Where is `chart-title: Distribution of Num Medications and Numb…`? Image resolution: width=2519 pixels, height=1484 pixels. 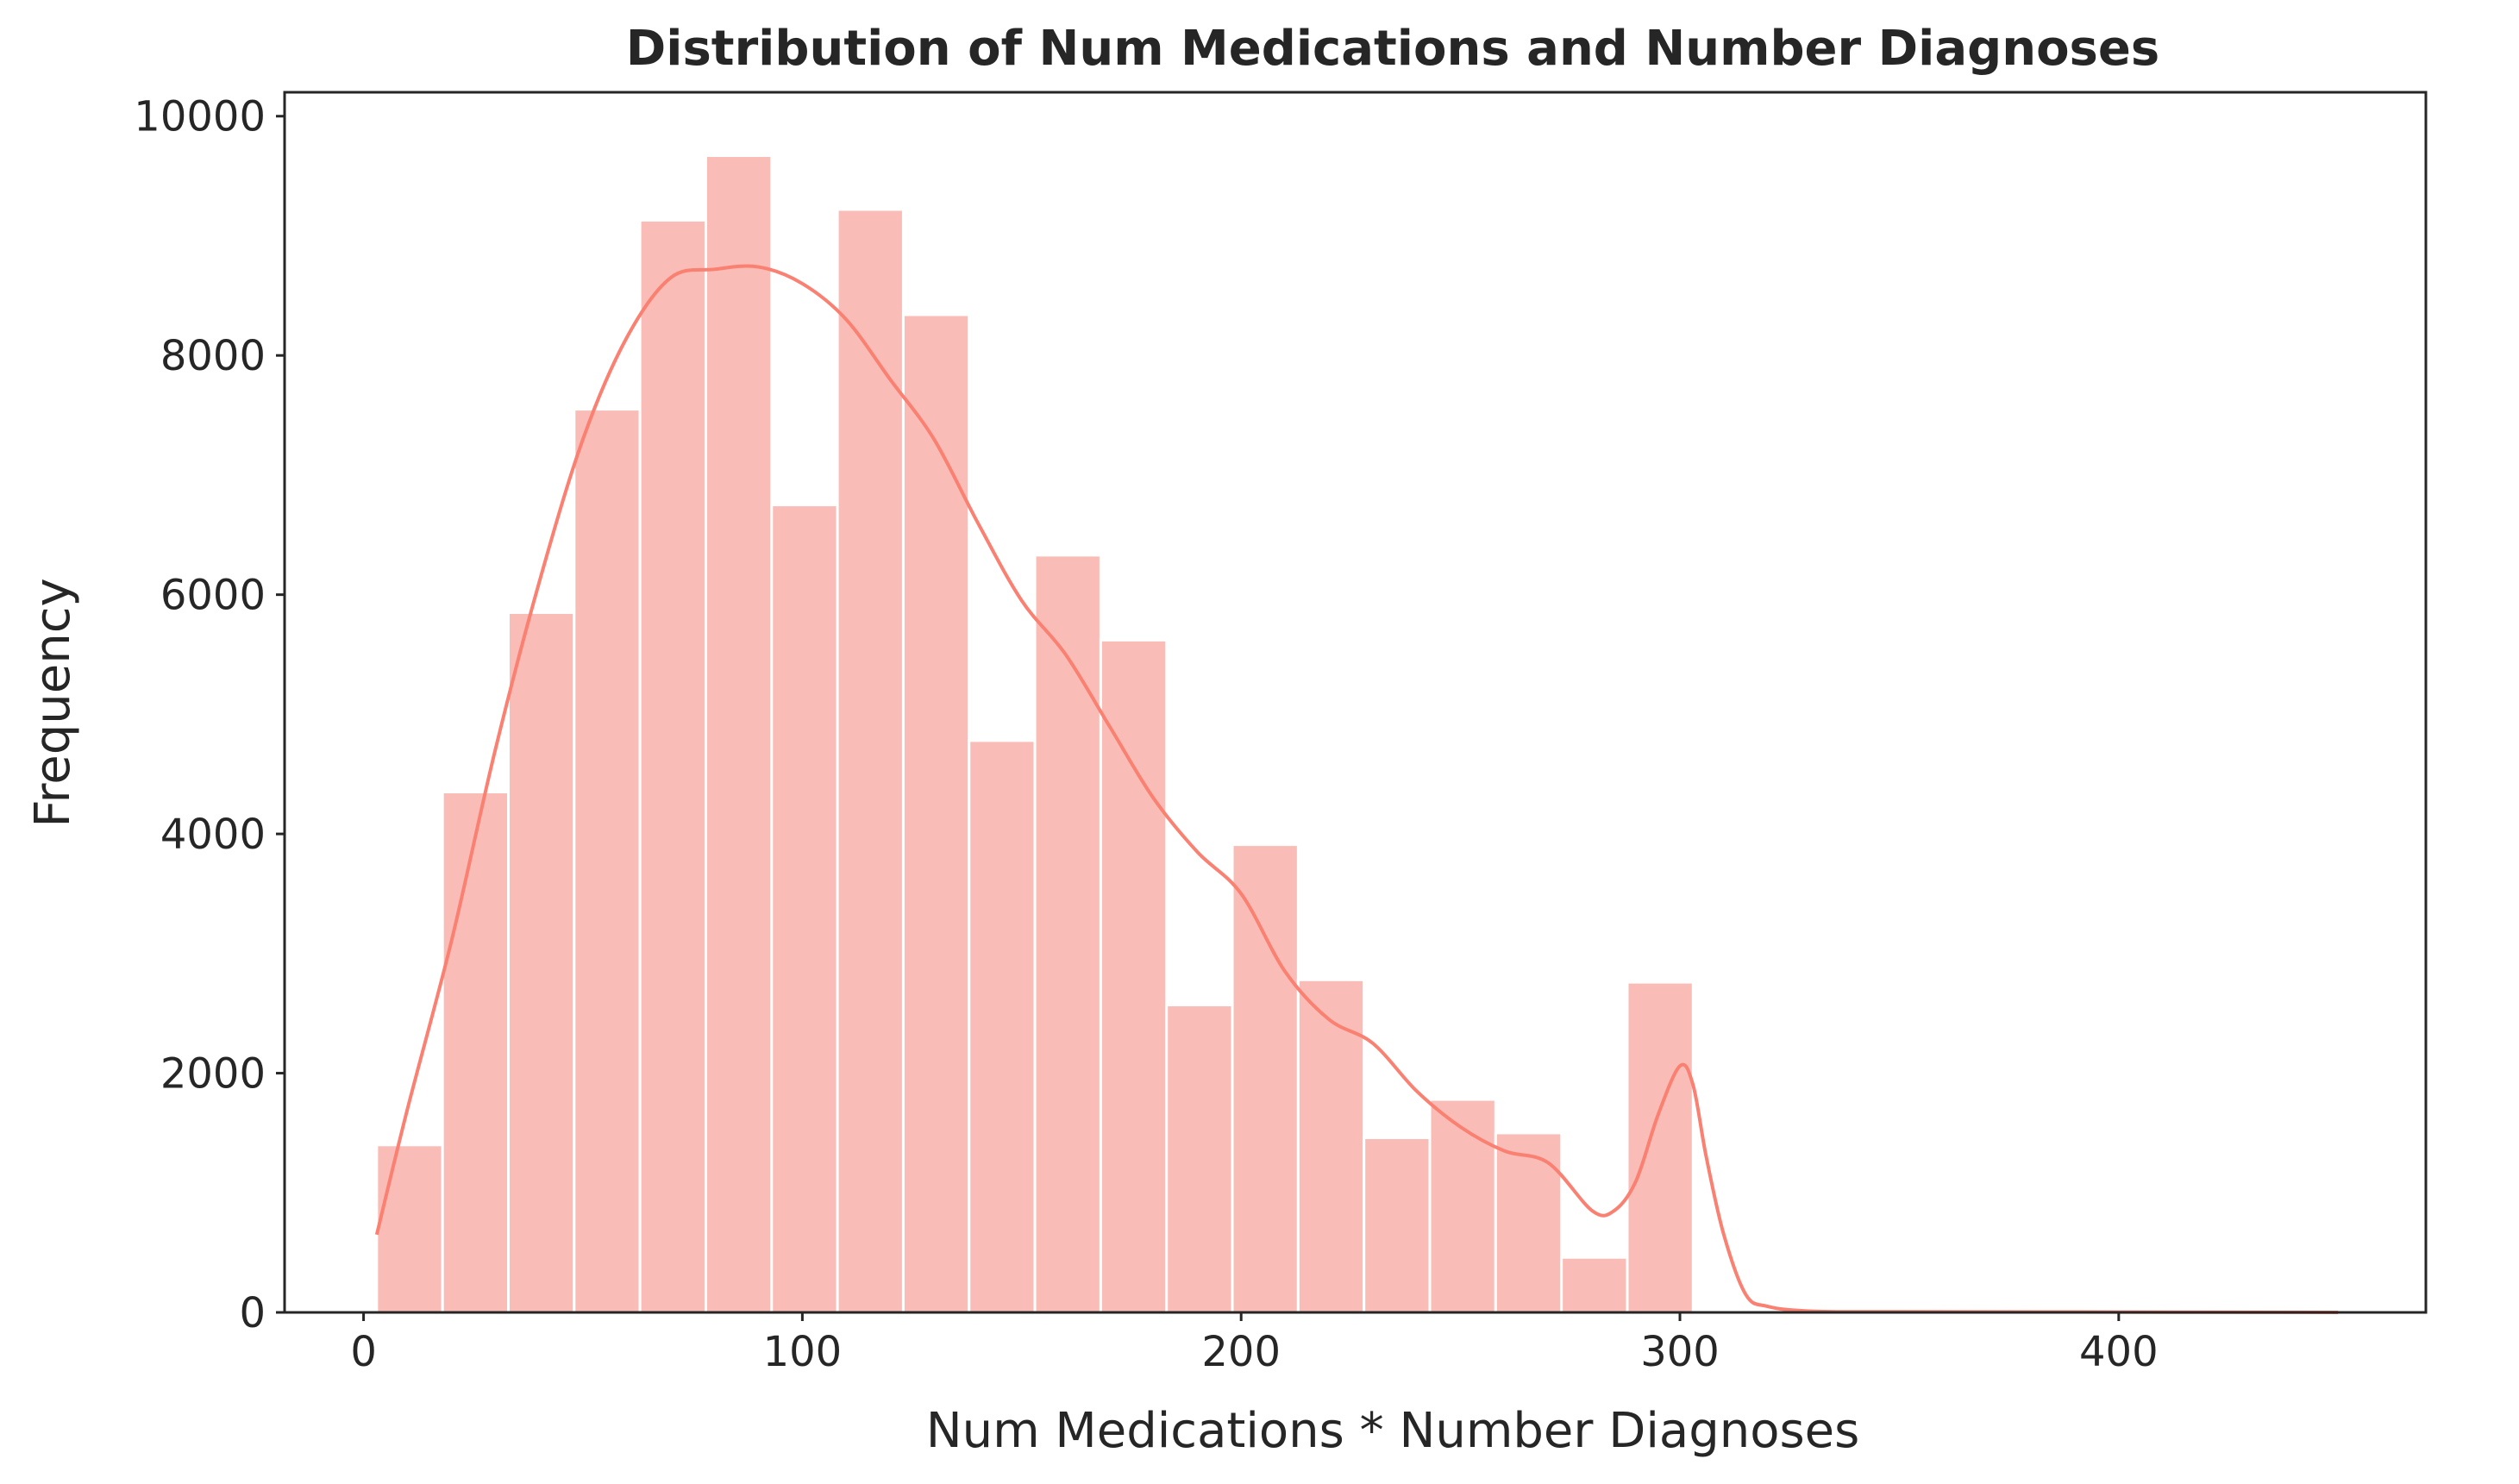 chart-title: Distribution of Num Medications and Numb… is located at coordinates (1392, 49).